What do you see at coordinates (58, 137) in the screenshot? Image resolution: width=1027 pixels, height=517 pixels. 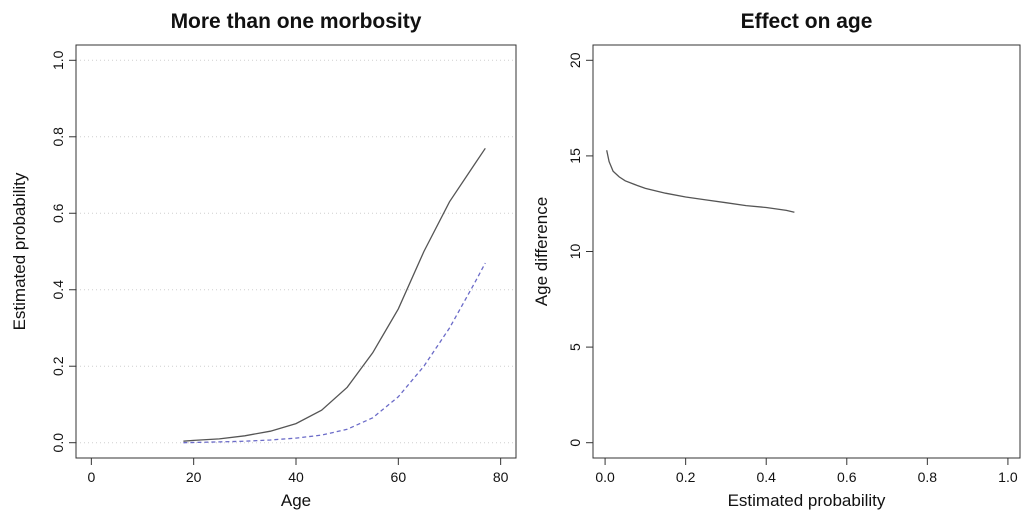 I see `y-tick-label: 0.8` at bounding box center [58, 137].